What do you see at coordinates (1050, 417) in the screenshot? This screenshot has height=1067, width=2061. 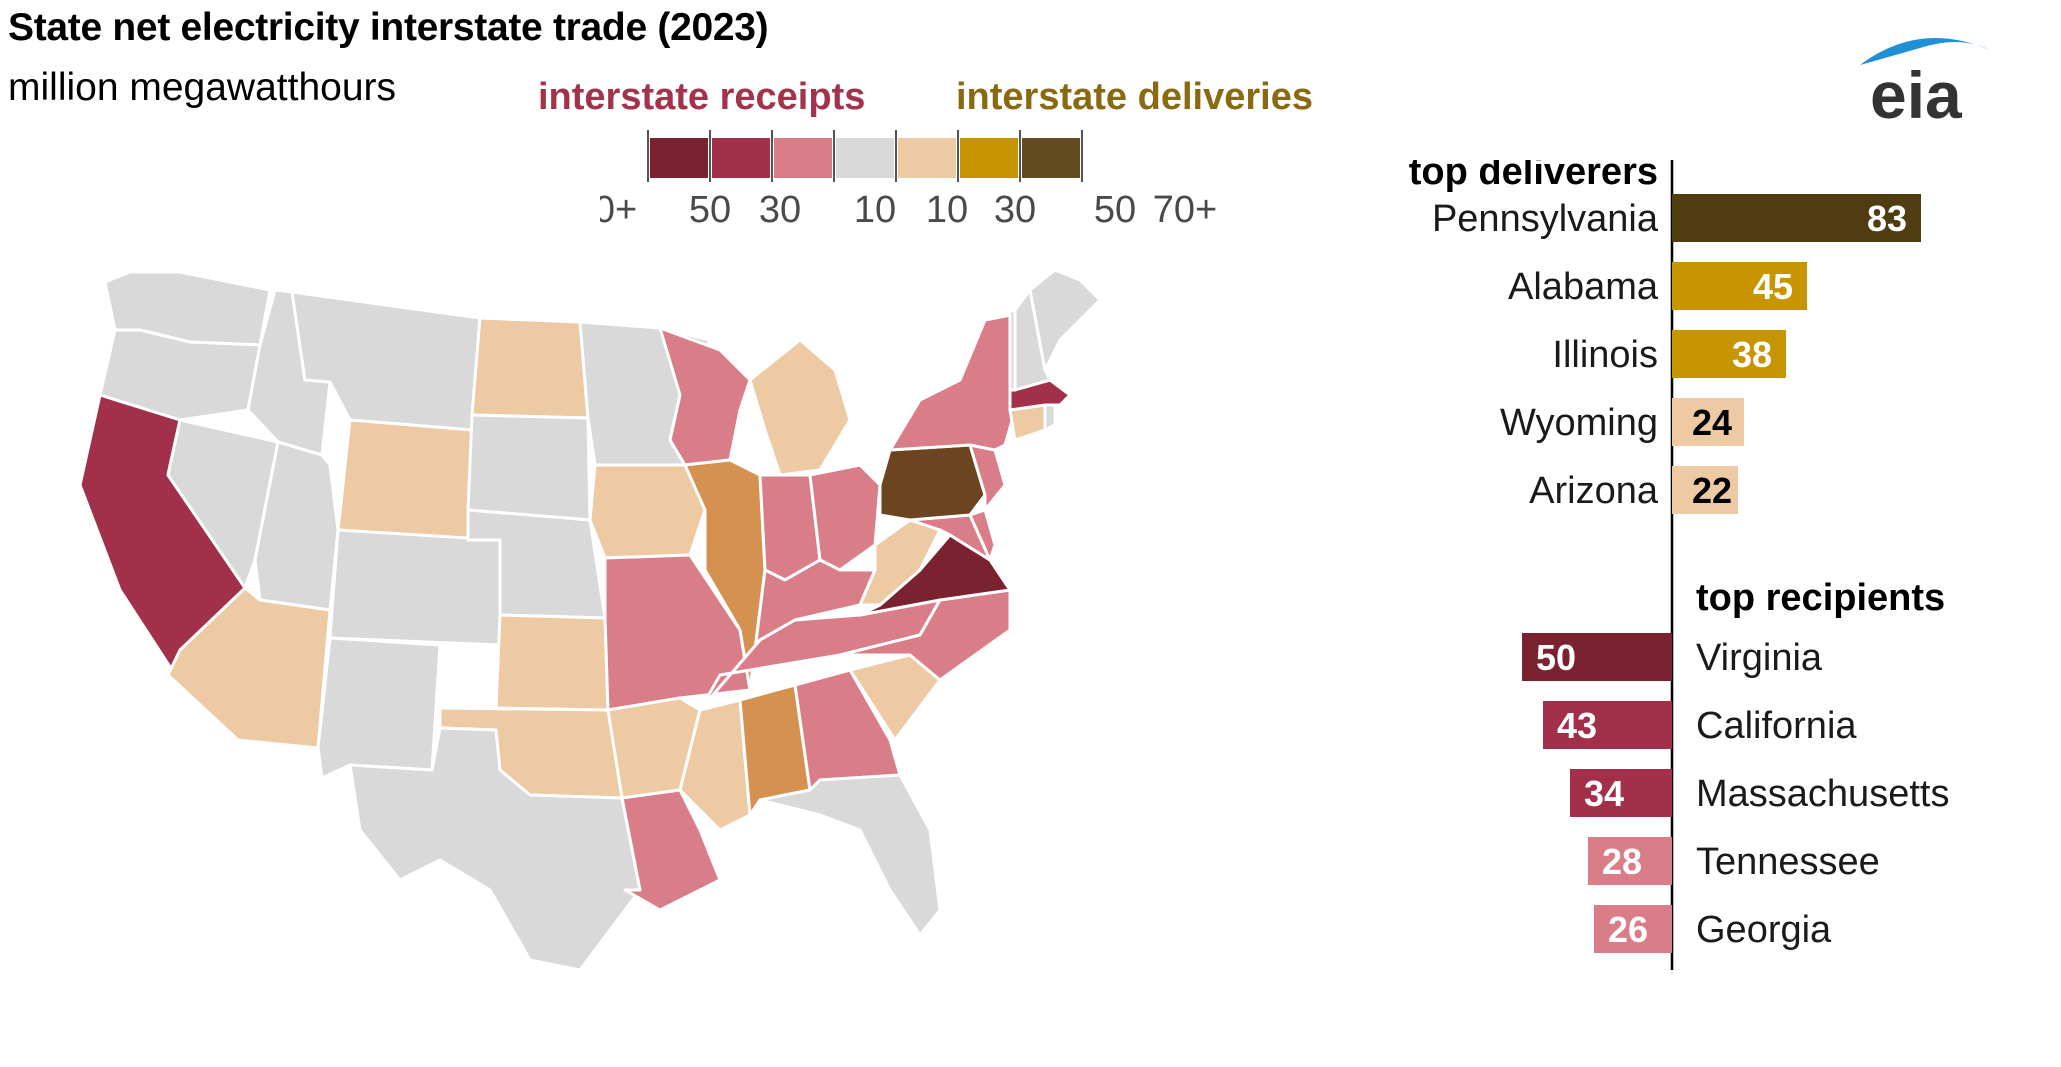 I see `state-rhode-island` at bounding box center [1050, 417].